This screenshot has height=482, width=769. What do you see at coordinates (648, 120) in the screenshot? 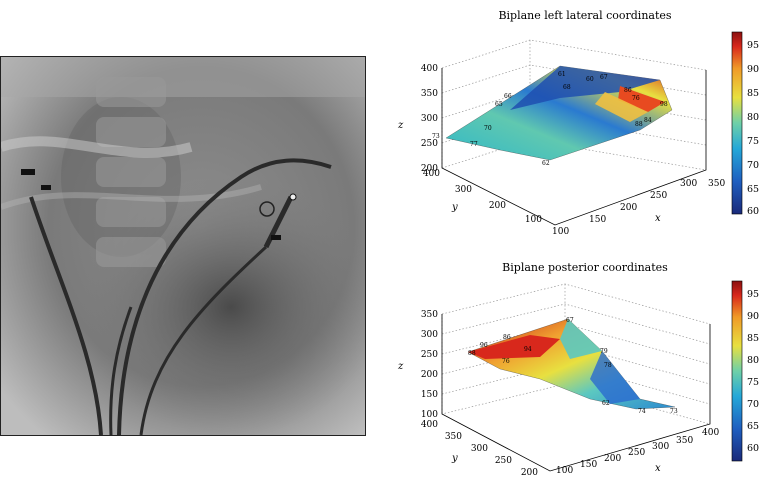
I see `point-label: 84` at bounding box center [648, 120].